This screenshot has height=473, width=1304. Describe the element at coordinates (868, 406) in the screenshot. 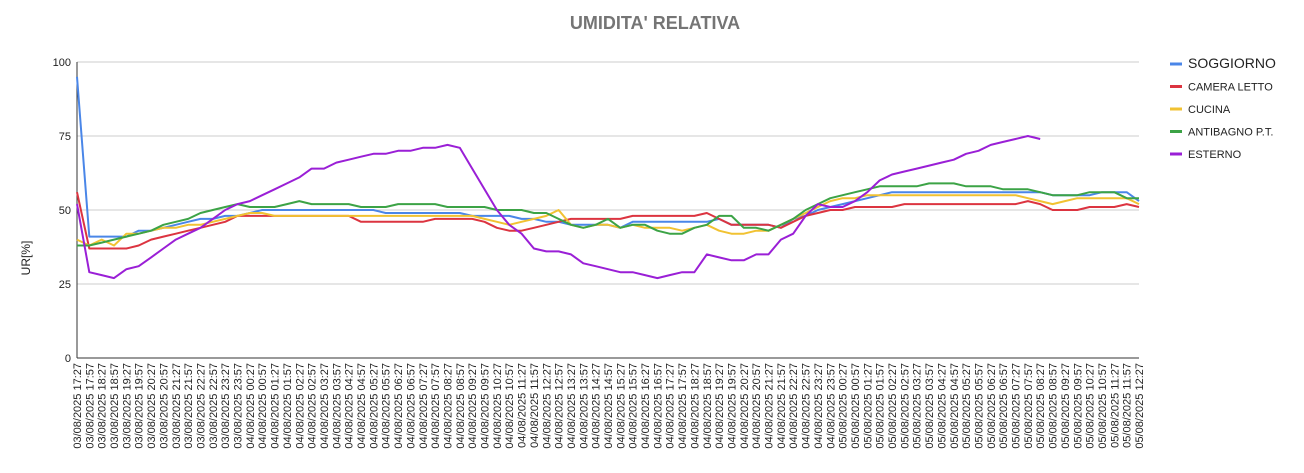

I see `x-tick-label: 05/08/2025 01:27` at that location.